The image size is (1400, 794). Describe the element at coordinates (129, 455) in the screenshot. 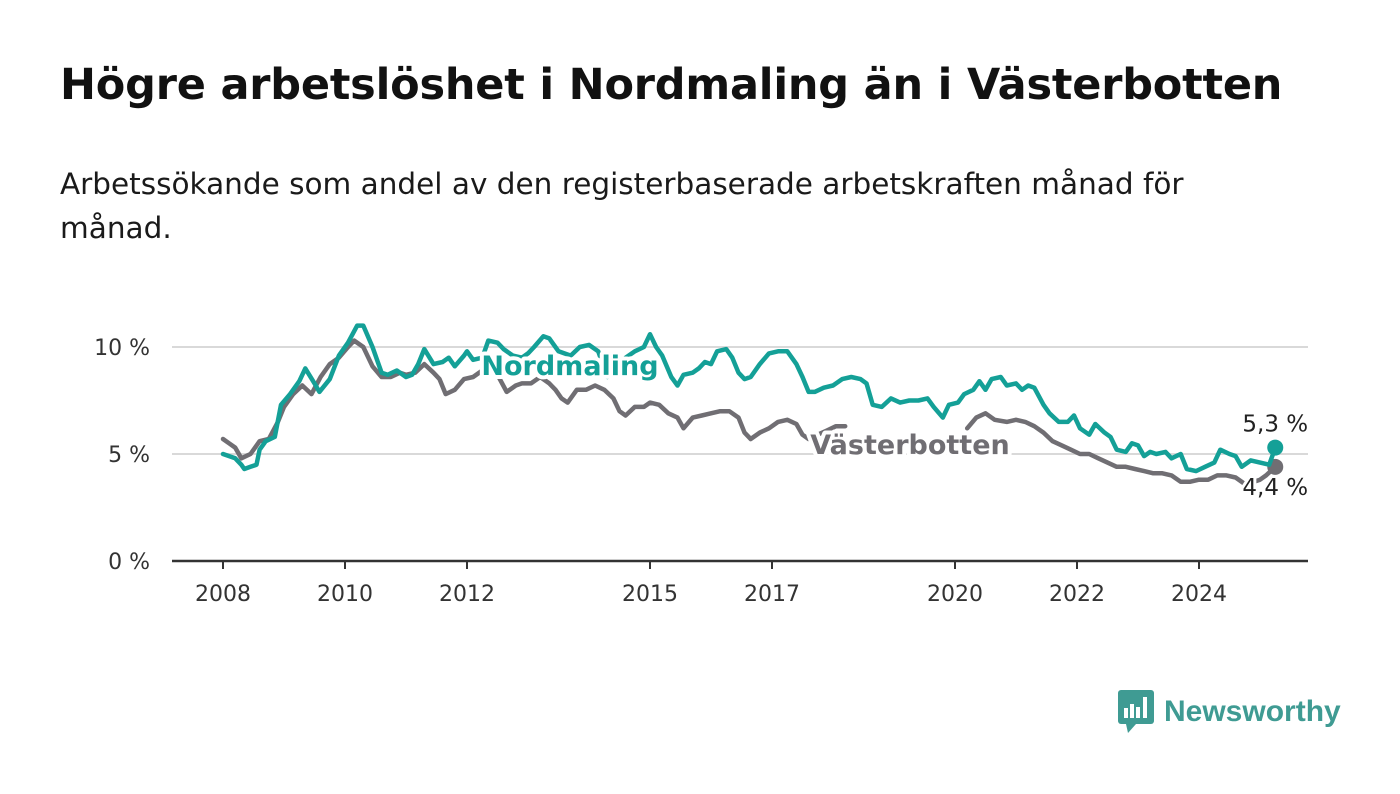

I see `y-tick-label: 5 %` at that location.